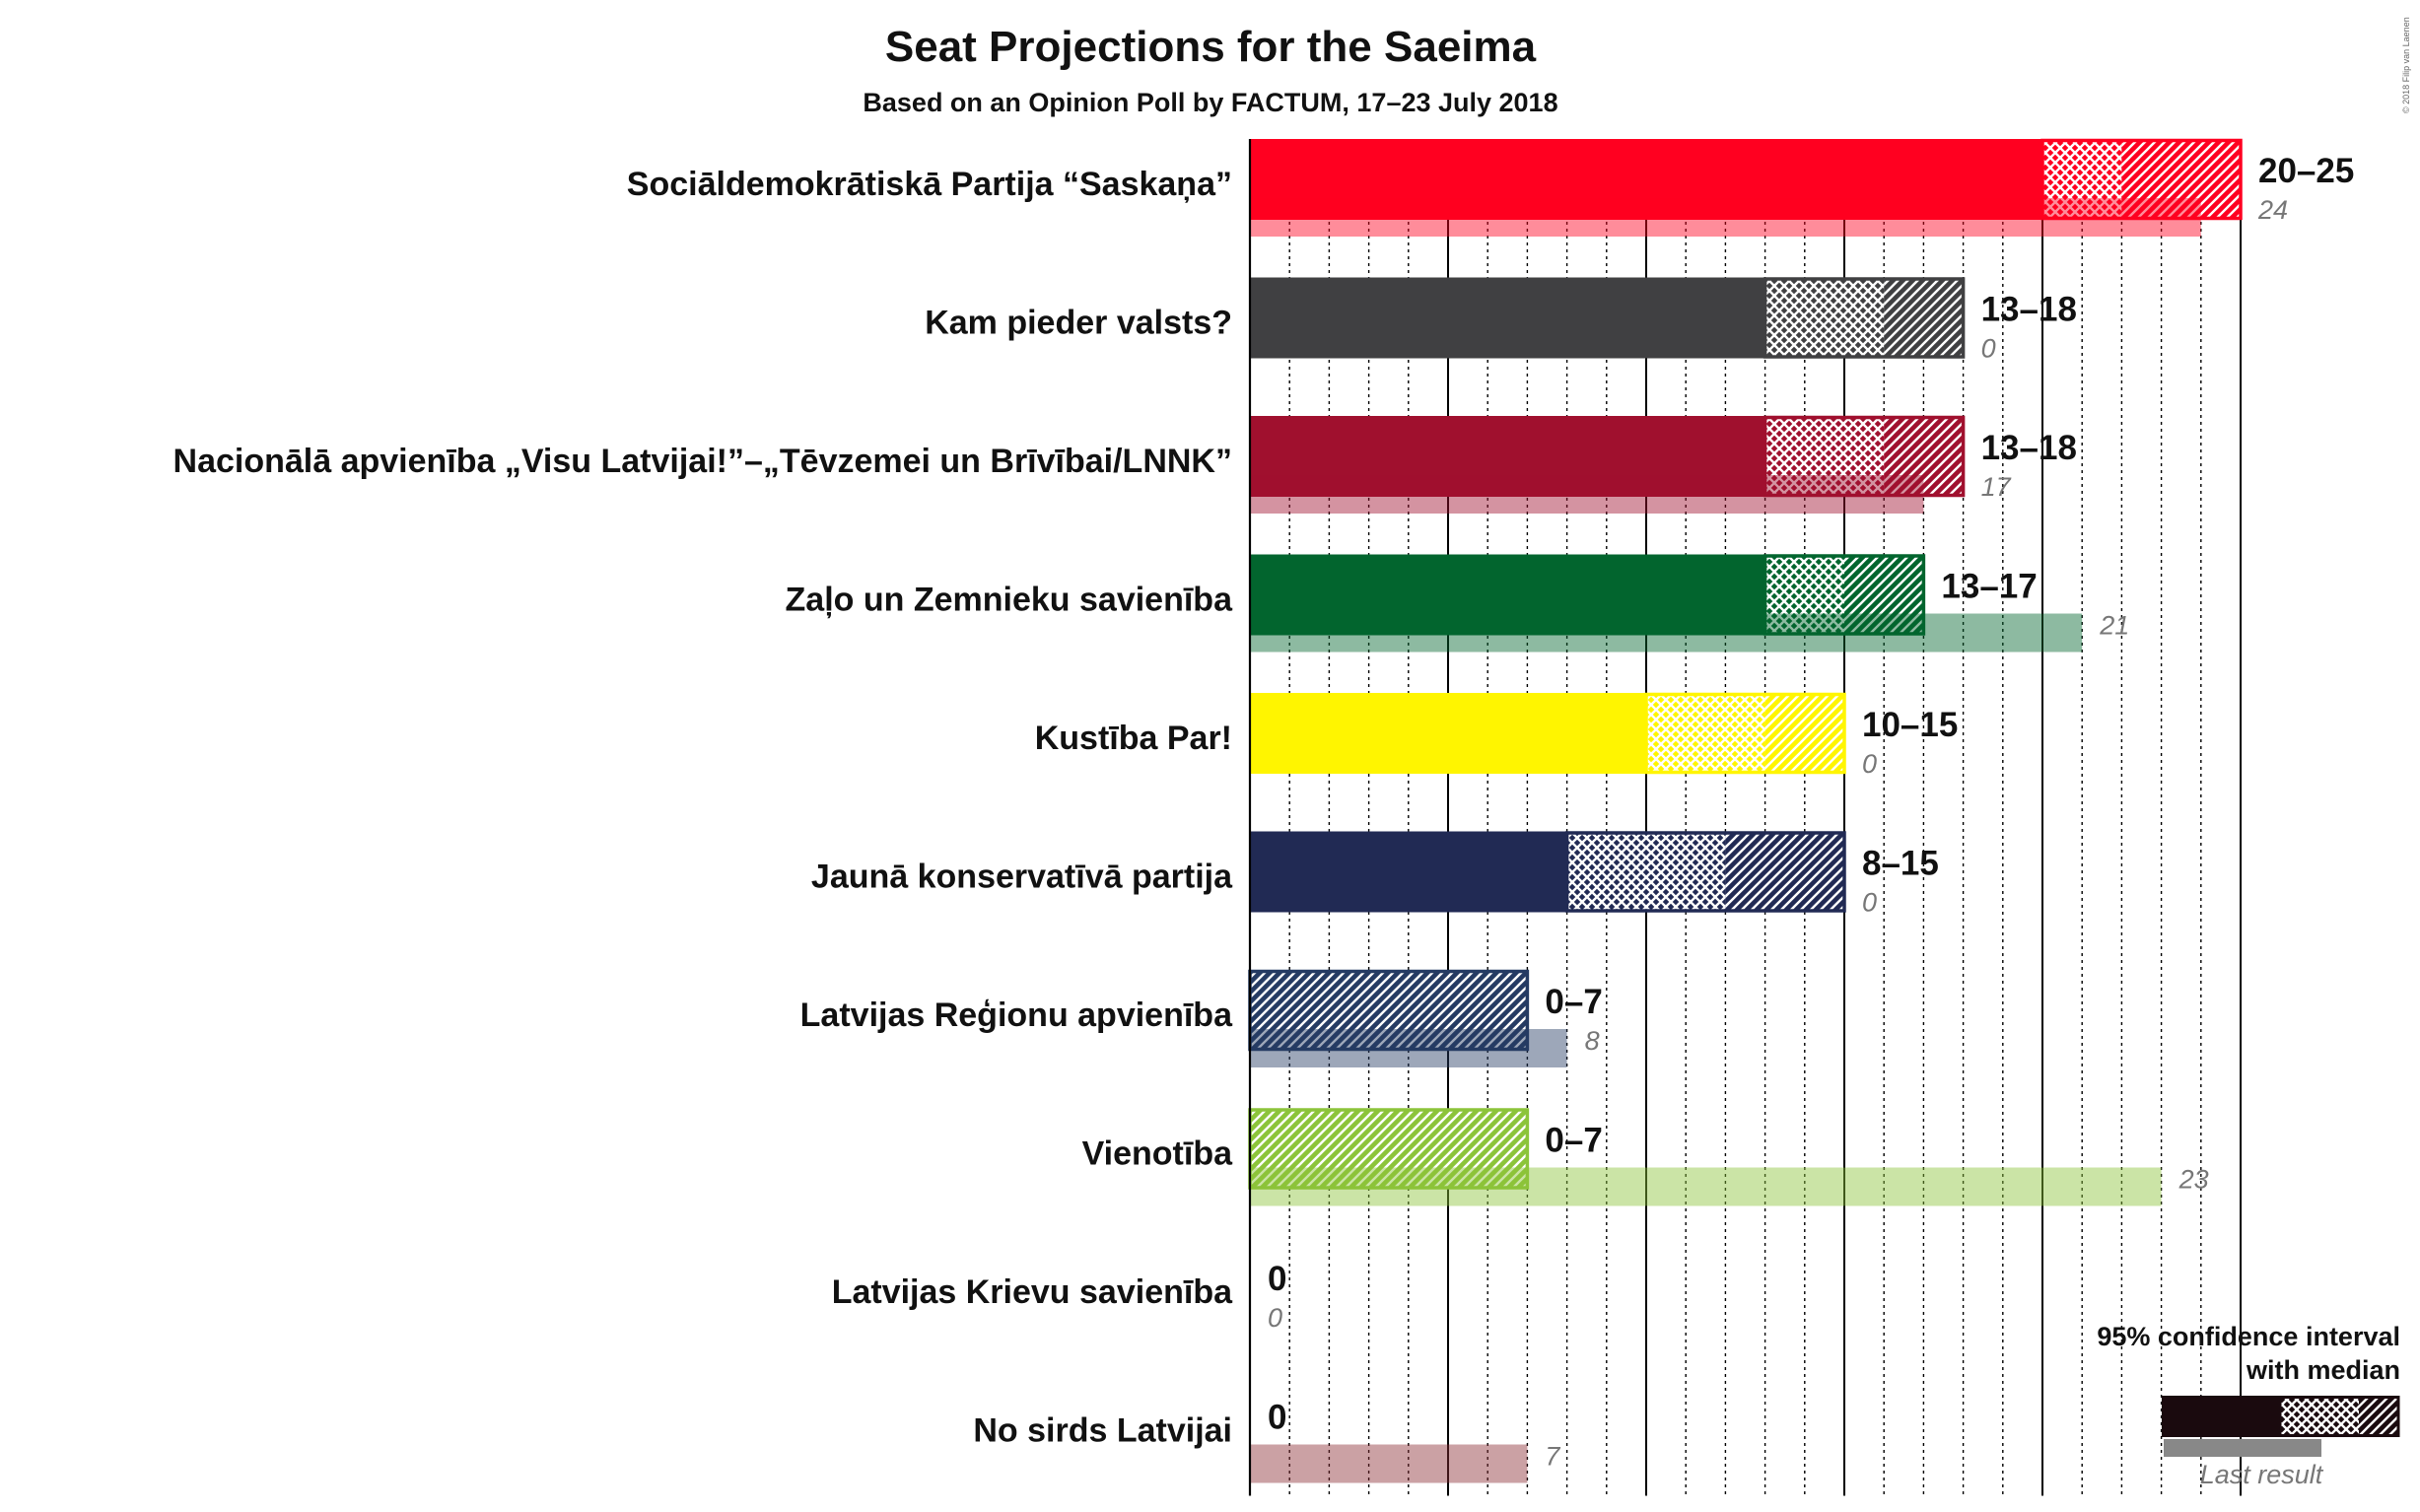 The height and width of the screenshot is (1512, 2420). Describe the element at coordinates (1552, 1457) in the screenshot. I see `last-result-label: 7` at that location.